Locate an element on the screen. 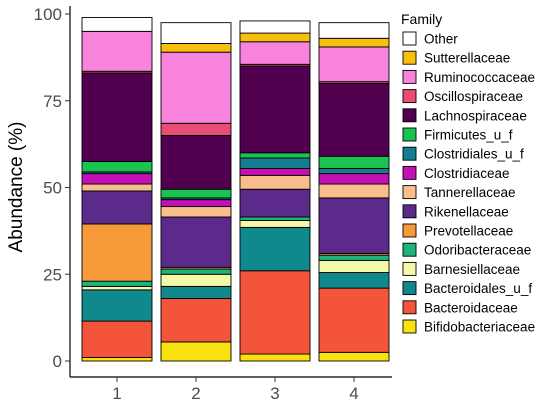 Image resolution: width=550 pixels, height=405 pixels. y-tick-label: 50 is located at coordinates (52, 188).